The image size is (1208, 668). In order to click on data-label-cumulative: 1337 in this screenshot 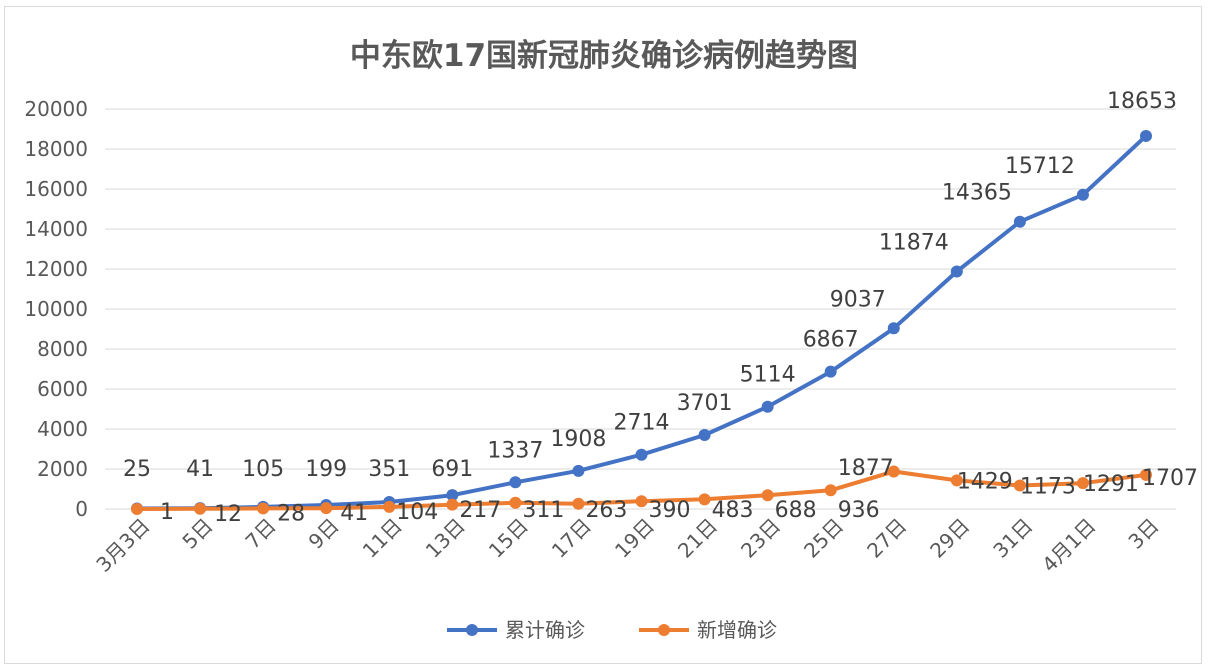, I will do `click(515, 450)`.